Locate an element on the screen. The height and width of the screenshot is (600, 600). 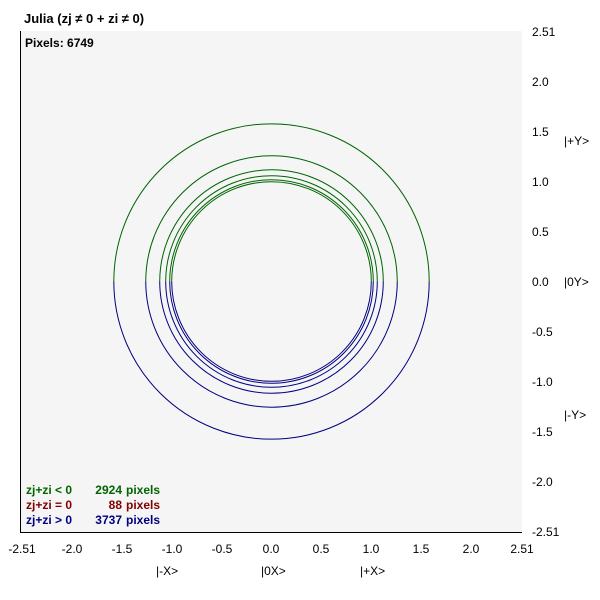
x-tick-label: 1.0 is located at coordinates (371, 549).